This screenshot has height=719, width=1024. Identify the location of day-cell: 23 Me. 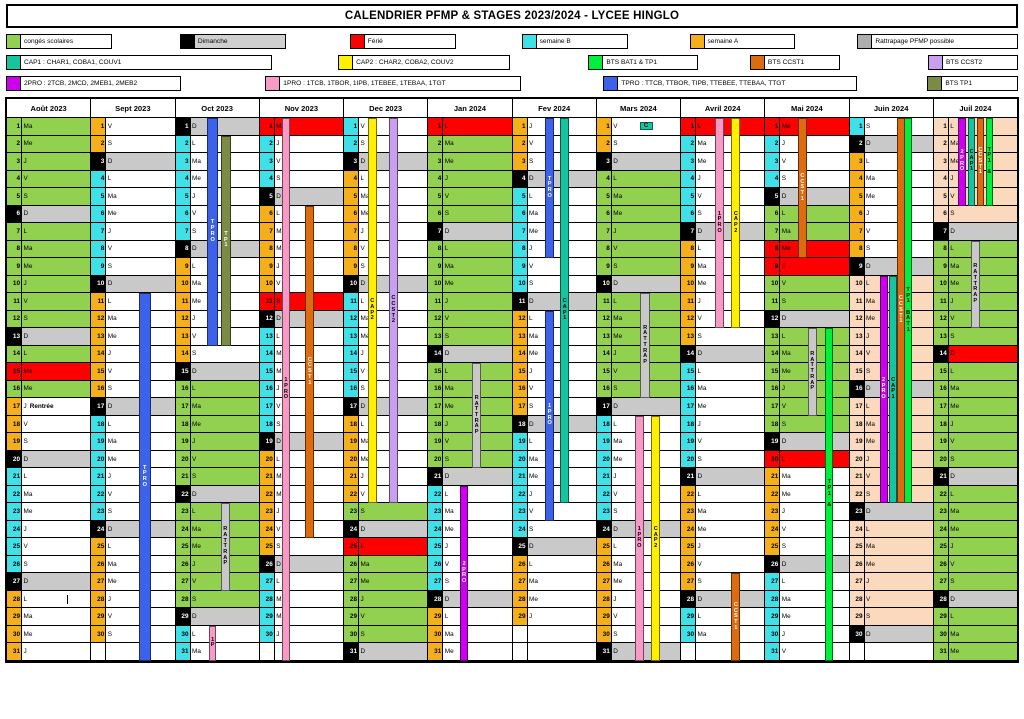
(49, 512).